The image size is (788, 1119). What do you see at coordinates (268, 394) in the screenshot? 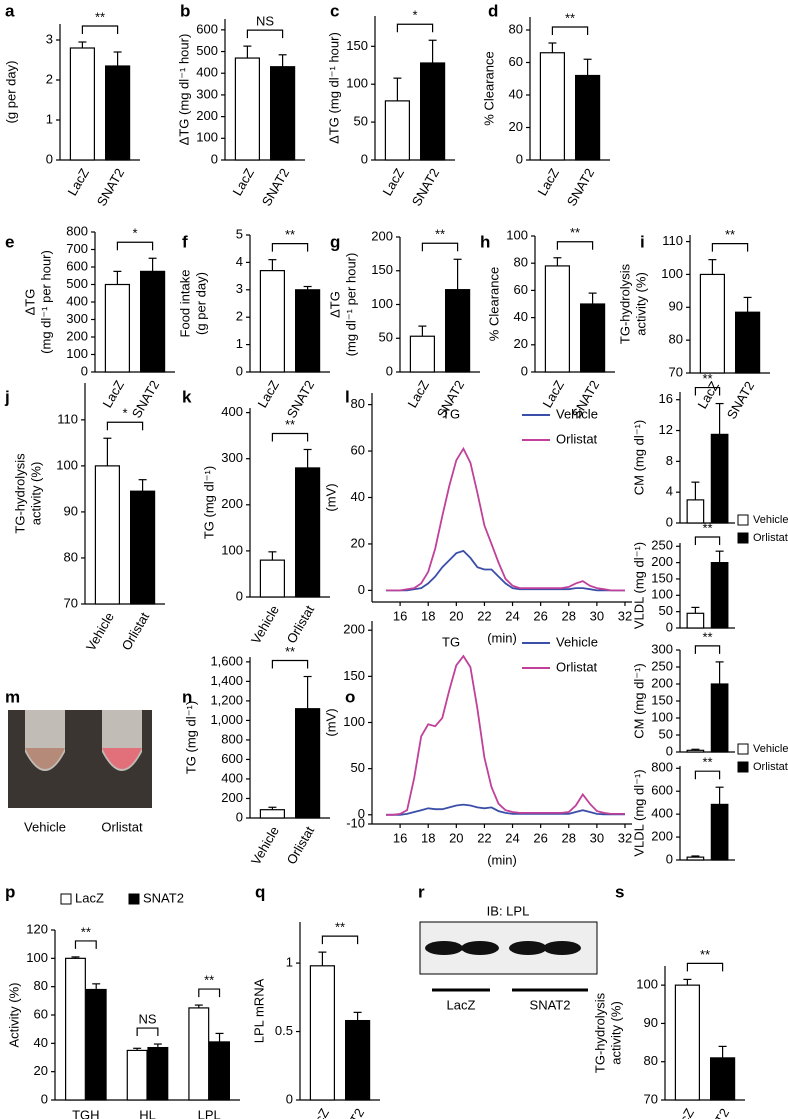
I see `x-tick-label: LacZ` at bounding box center [268, 394].